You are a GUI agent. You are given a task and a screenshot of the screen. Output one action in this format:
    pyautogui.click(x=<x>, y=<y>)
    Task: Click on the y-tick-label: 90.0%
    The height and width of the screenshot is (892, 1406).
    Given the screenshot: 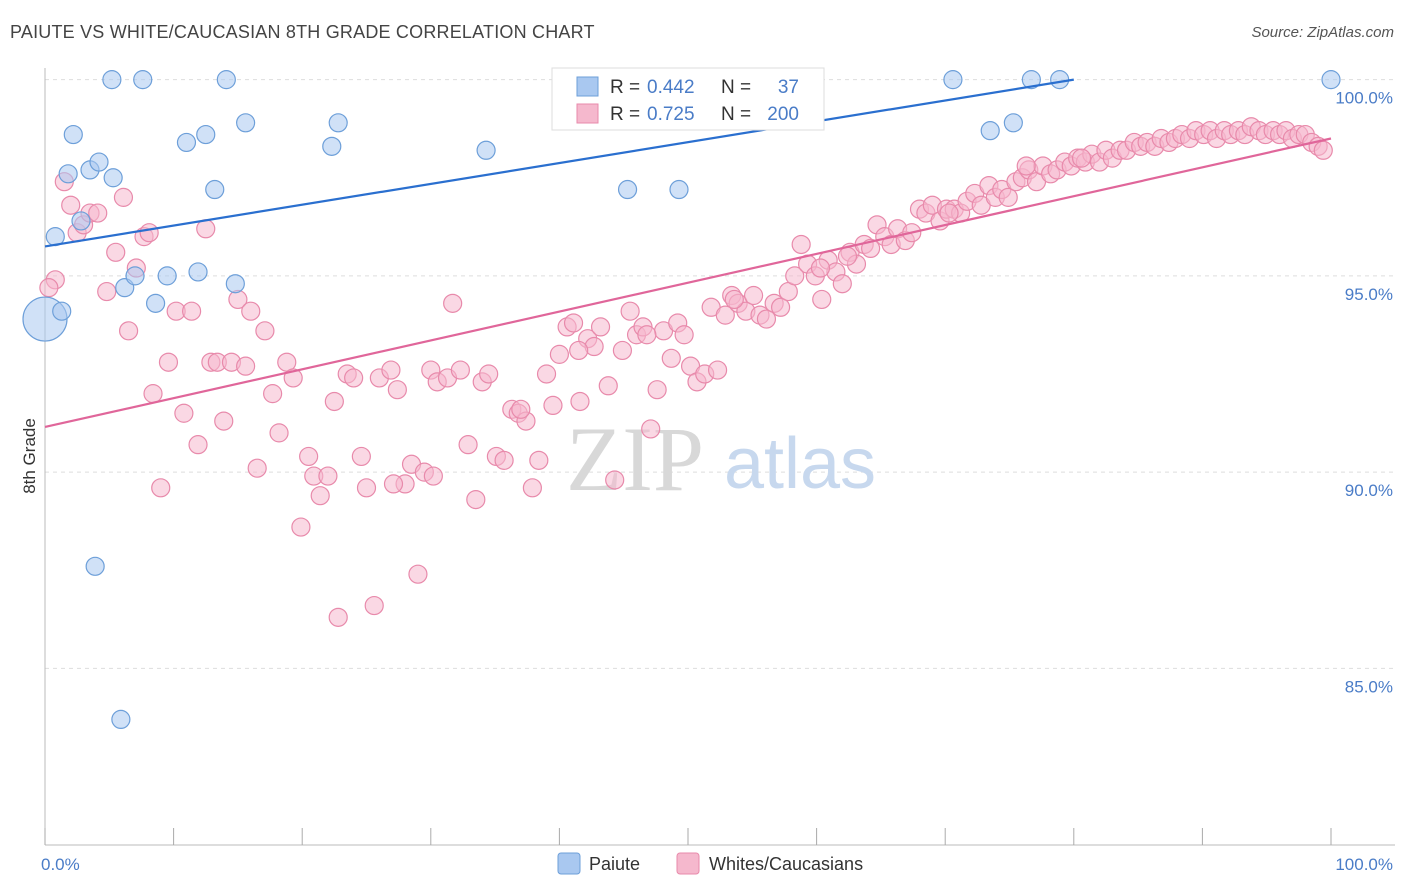 What is the action you would take?
    pyautogui.click(x=1369, y=490)
    